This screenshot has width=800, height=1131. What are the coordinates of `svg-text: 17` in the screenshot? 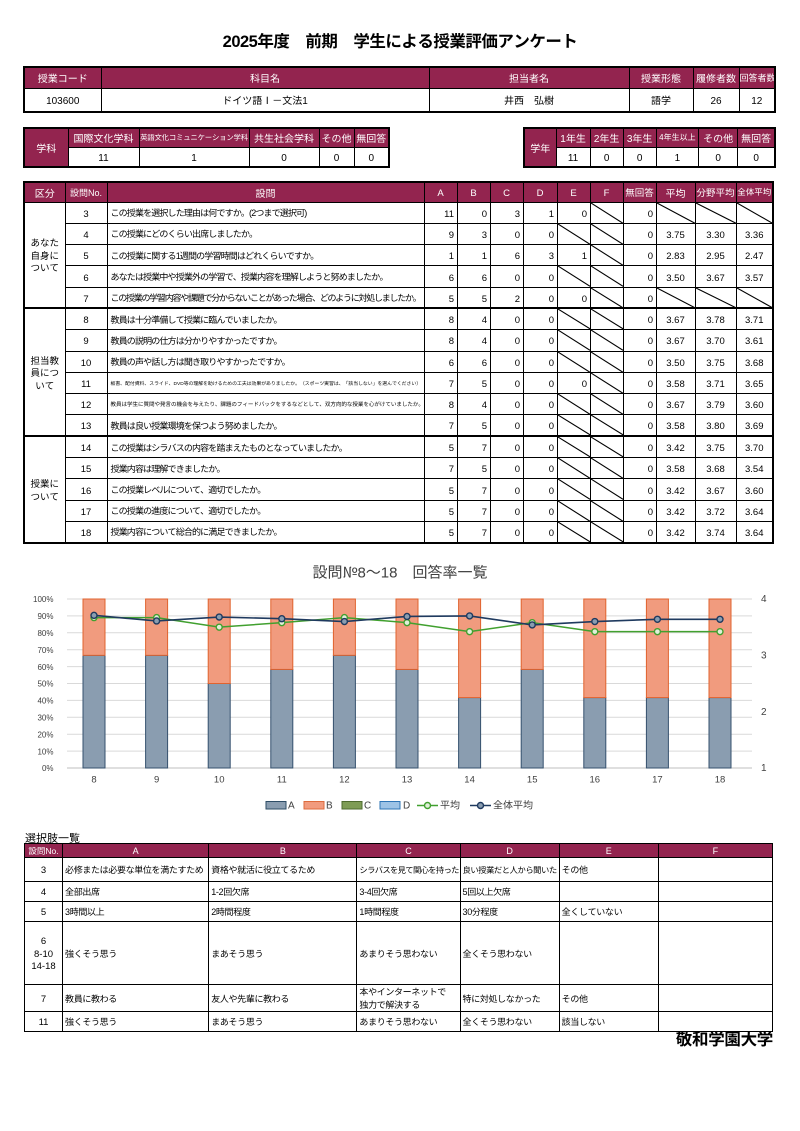 It's located at (657, 779).